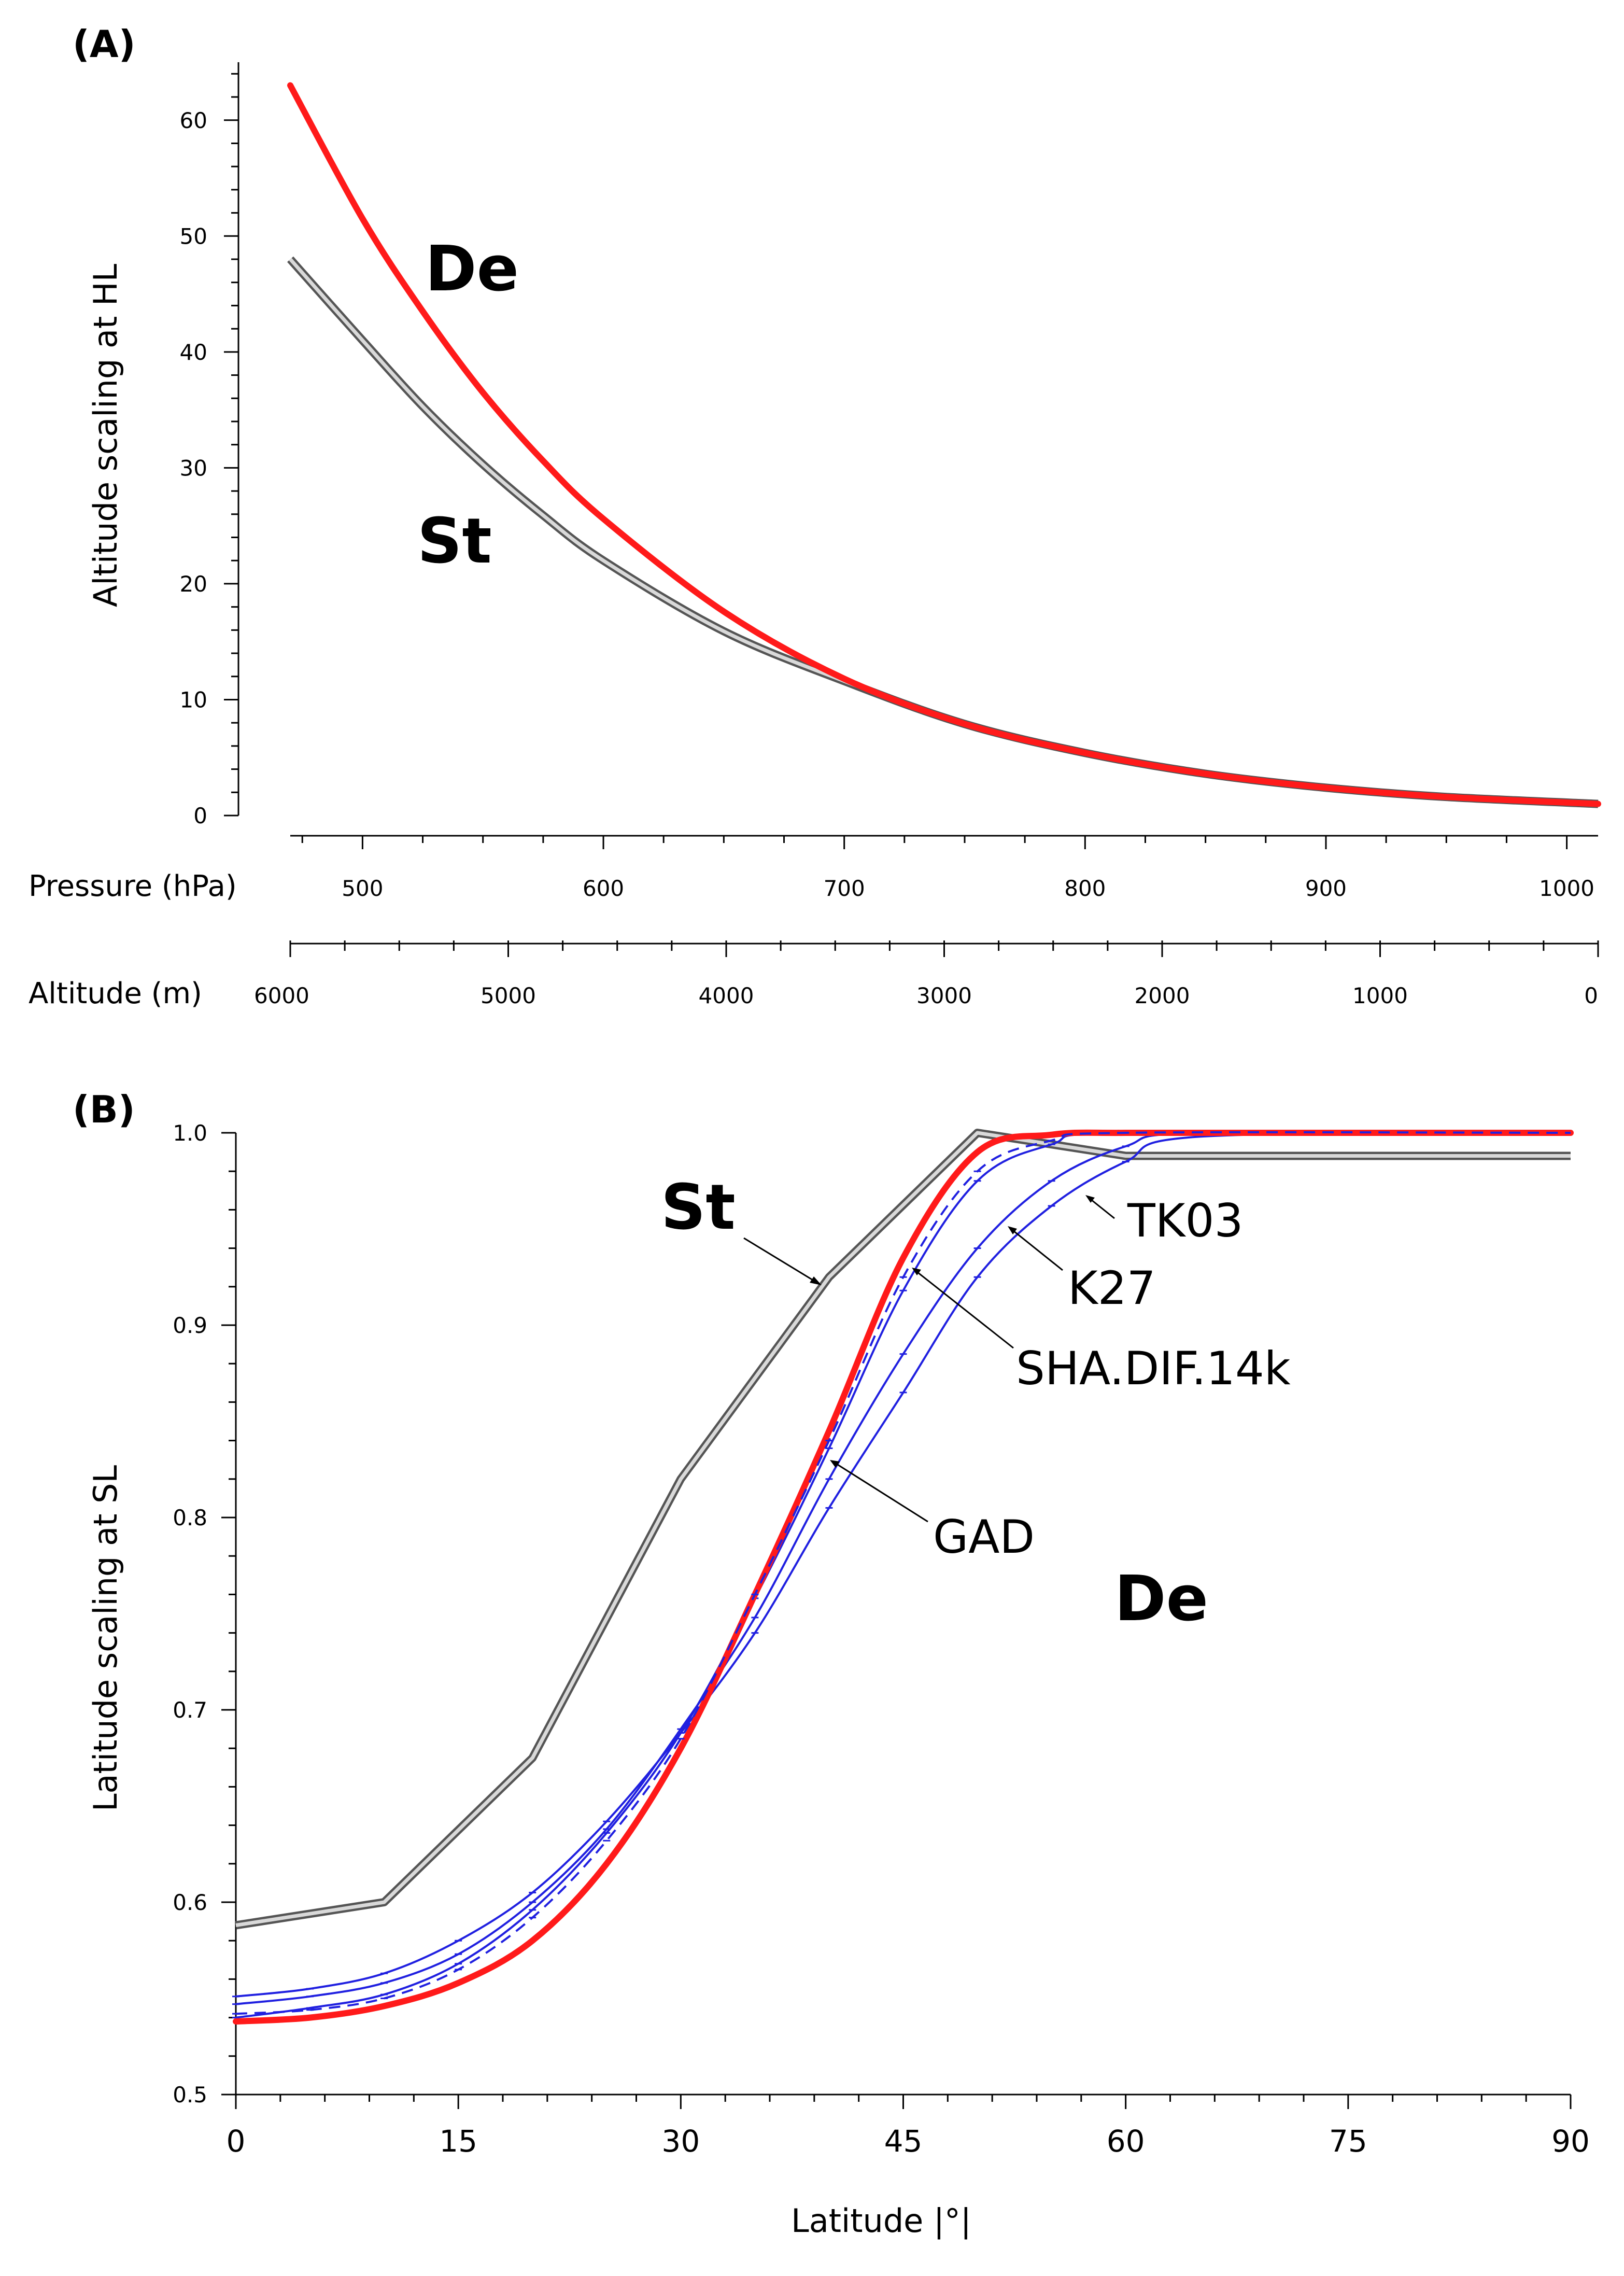 The width and height of the screenshot is (1624, 2276). What do you see at coordinates (699, 1208) in the screenshot?
I see `panel-b-label-st: St` at bounding box center [699, 1208].